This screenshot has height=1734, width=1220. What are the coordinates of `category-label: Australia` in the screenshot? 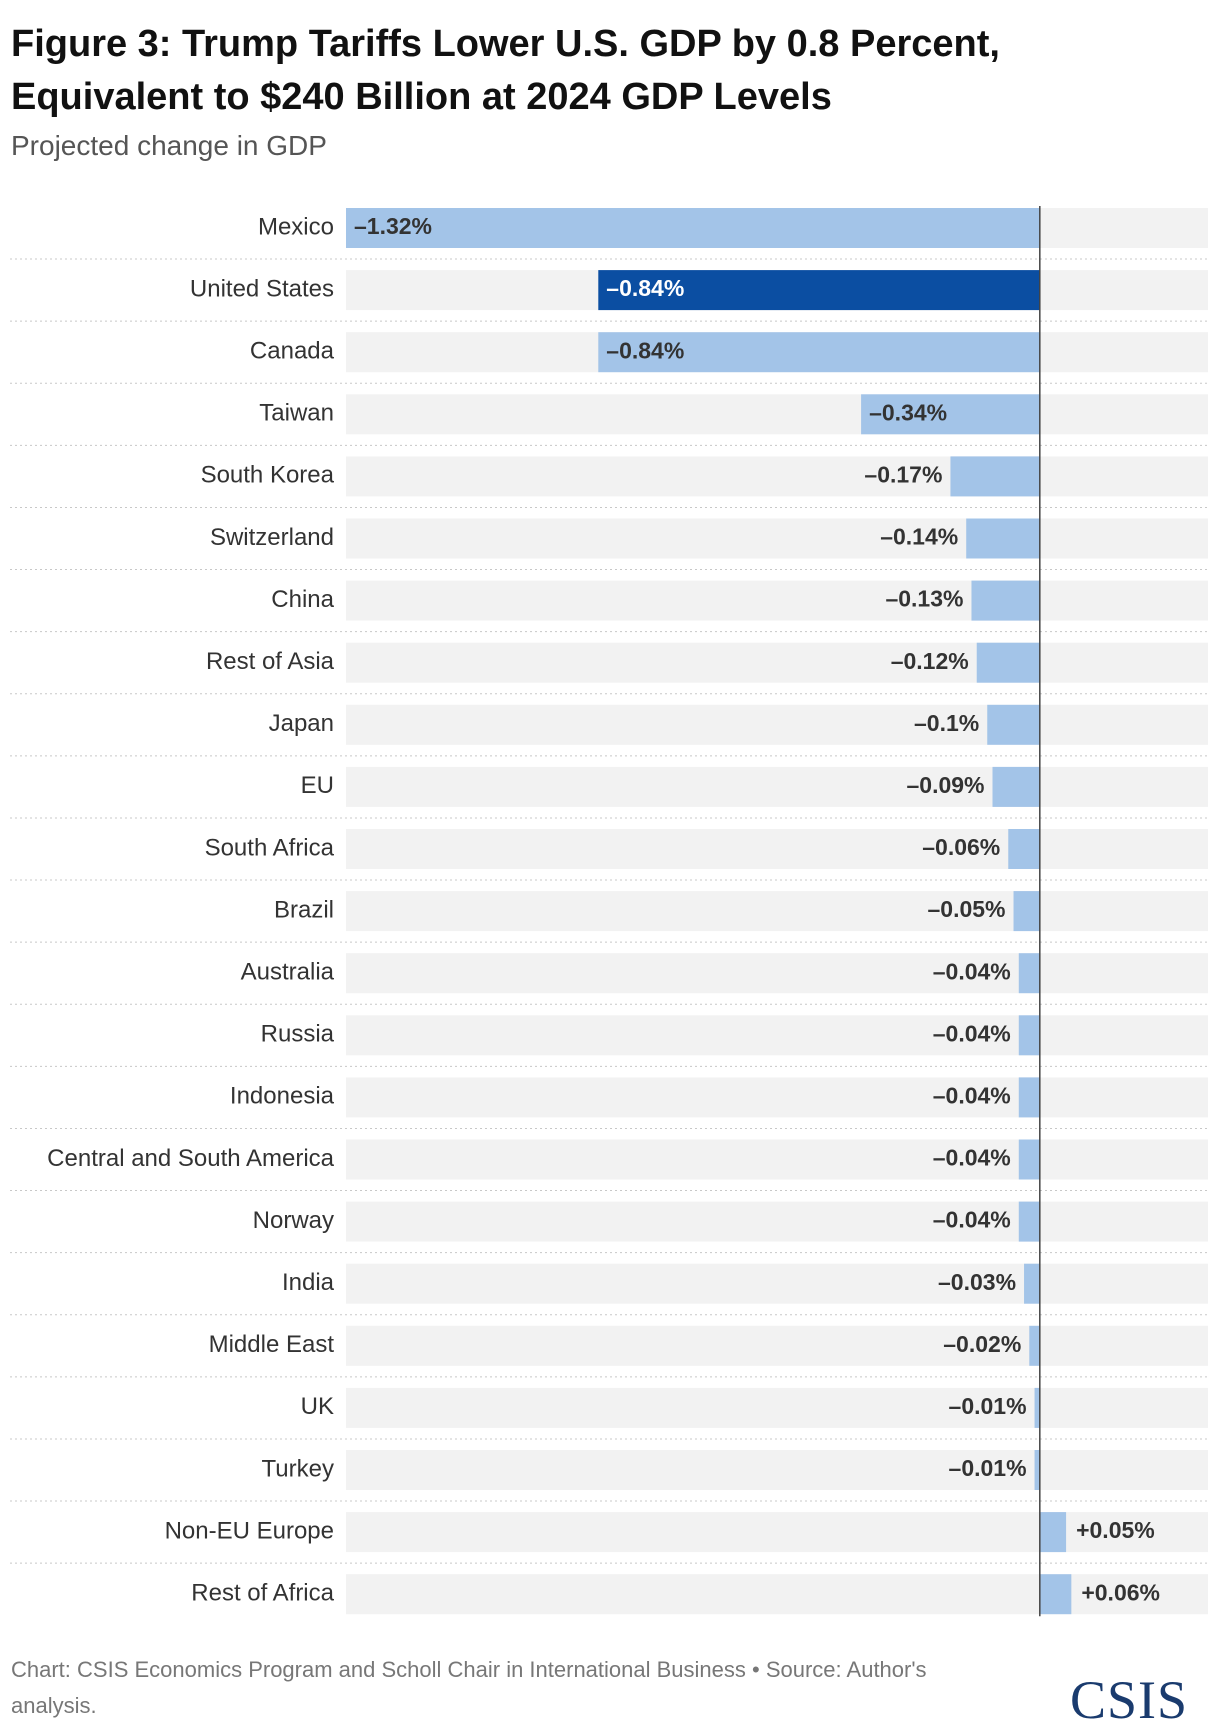 It's located at (288, 972).